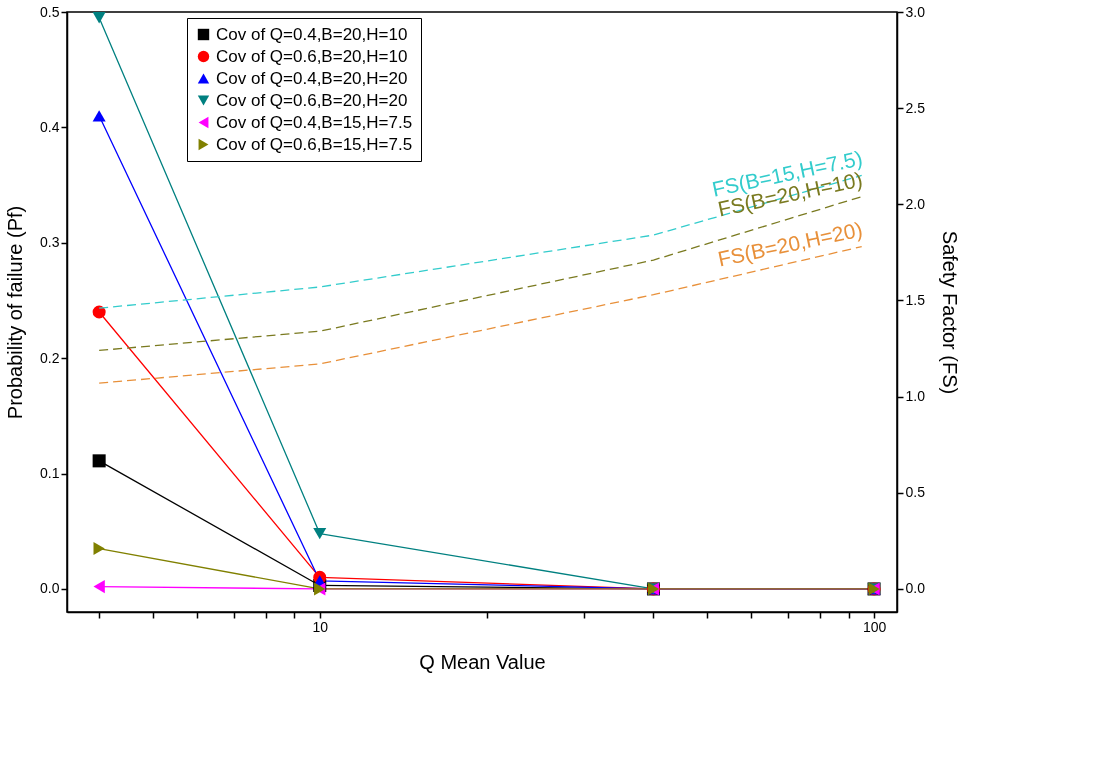 This screenshot has width=1095, height=761. Describe the element at coordinates (50, 473) in the screenshot. I see `y-tick-label: 0.1` at that location.